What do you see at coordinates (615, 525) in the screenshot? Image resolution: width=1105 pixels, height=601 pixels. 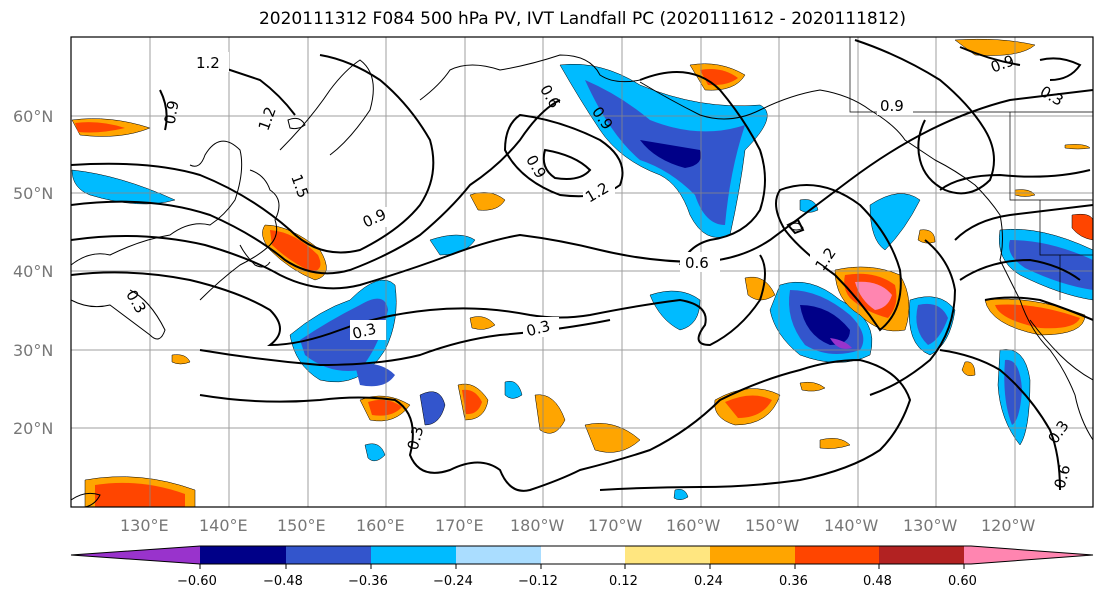 I see `lon-label: 170°W` at bounding box center [615, 525].